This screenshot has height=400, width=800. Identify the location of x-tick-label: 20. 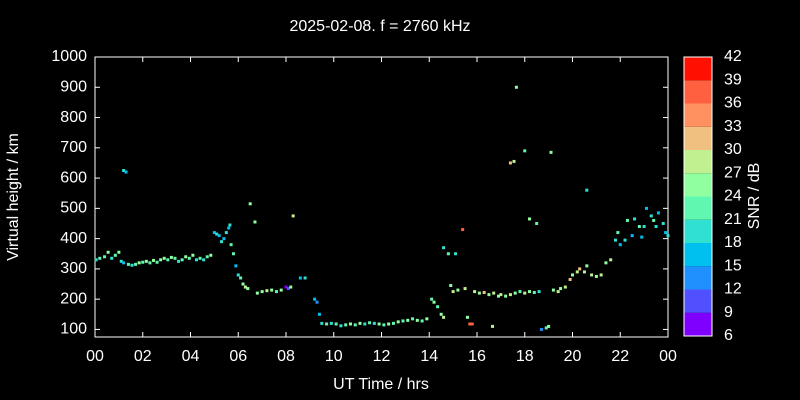
(573, 356).